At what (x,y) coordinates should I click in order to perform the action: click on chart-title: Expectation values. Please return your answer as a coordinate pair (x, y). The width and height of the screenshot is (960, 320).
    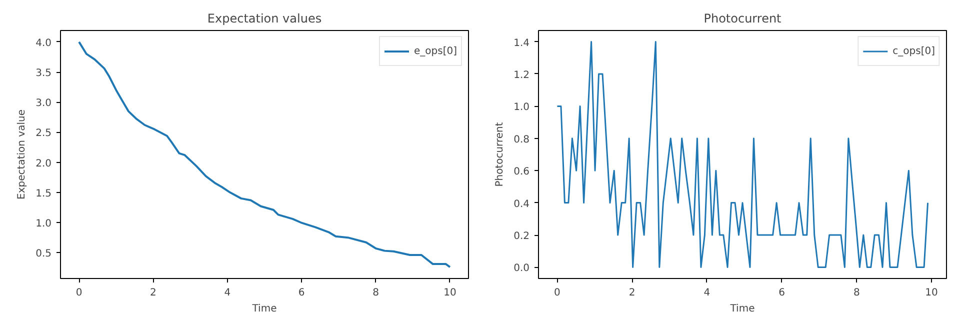
    Looking at the image, I should click on (264, 19).